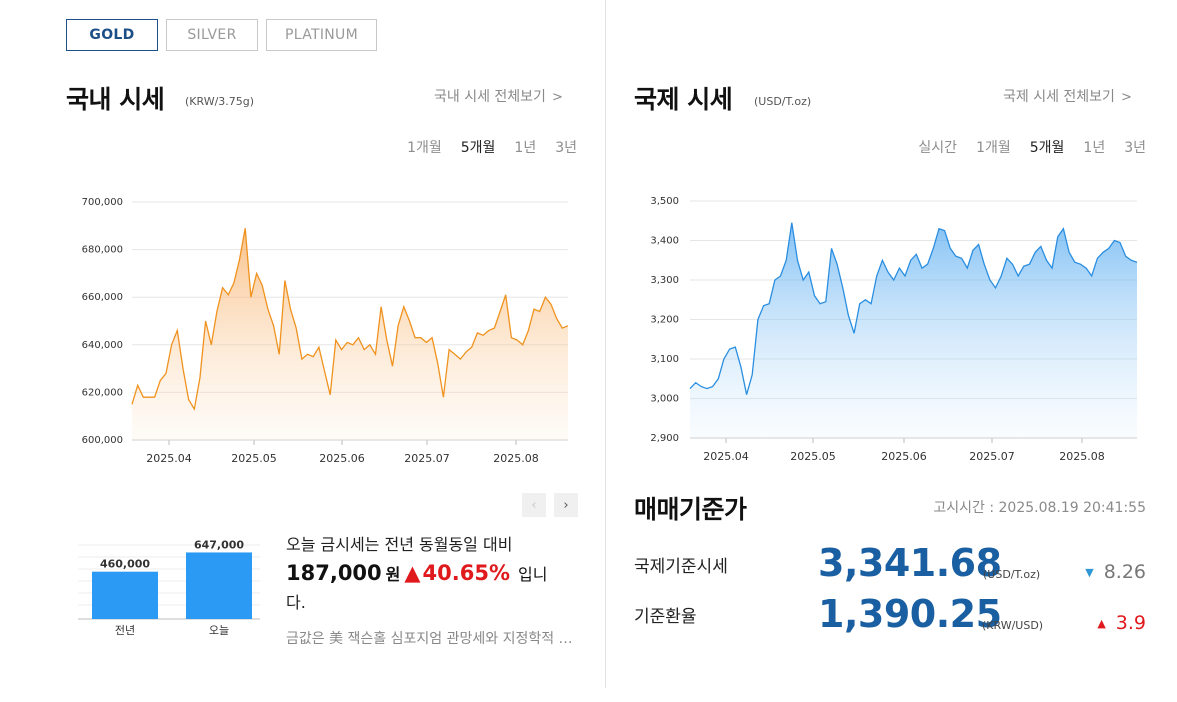 This screenshot has width=1177, height=702. What do you see at coordinates (533, 574) in the screenshot?
I see `compare-tail: 입니` at bounding box center [533, 574].